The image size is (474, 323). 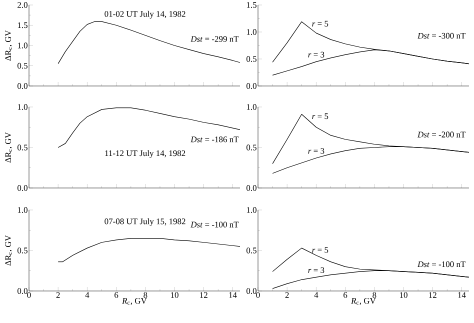 What do you see at coordinates (23, 5) in the screenshot?
I see `y-tick-label: 2.0` at bounding box center [23, 5].